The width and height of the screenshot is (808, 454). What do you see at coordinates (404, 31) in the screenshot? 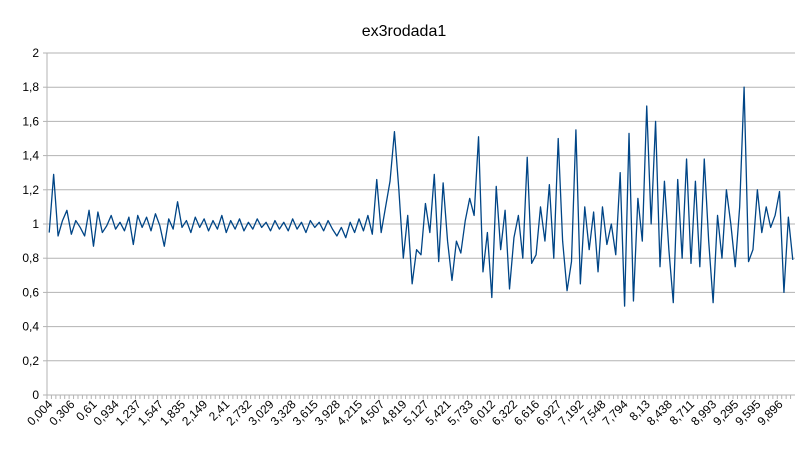
I see `chart-title: ex3rodada1` at bounding box center [404, 31].